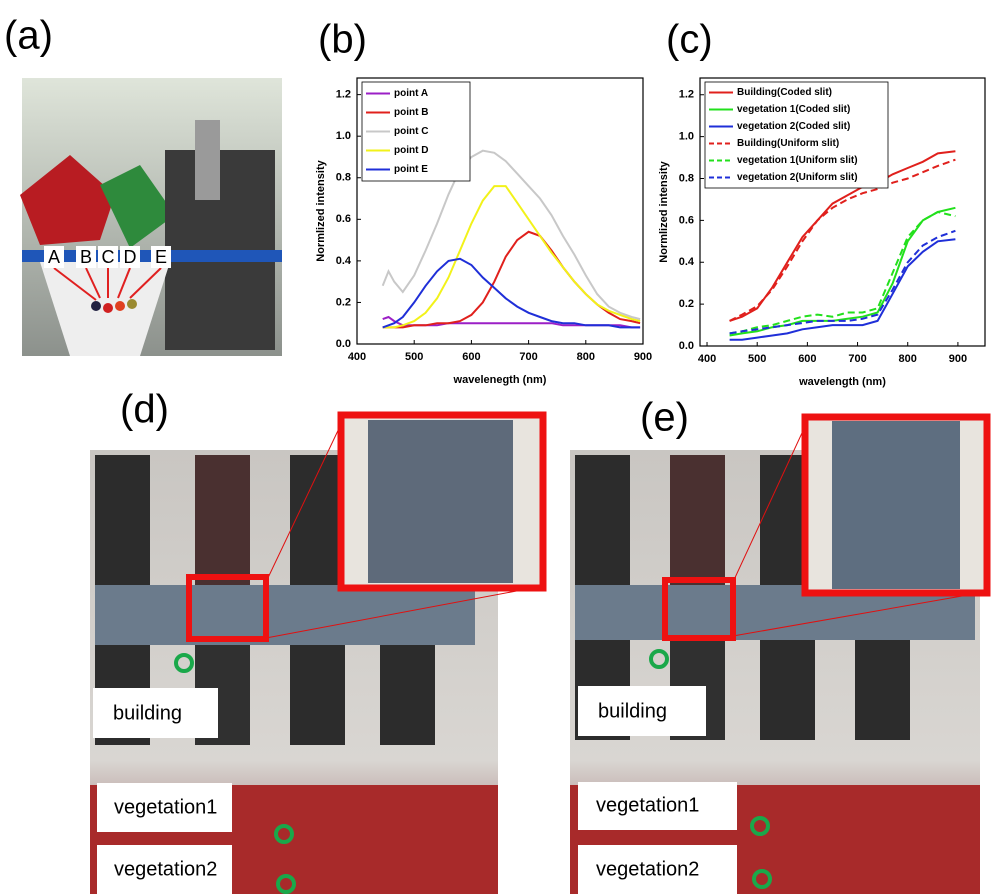 The image size is (992, 894). Describe the element at coordinates (411, 150) in the screenshot. I see `legend-label: point D` at that location.